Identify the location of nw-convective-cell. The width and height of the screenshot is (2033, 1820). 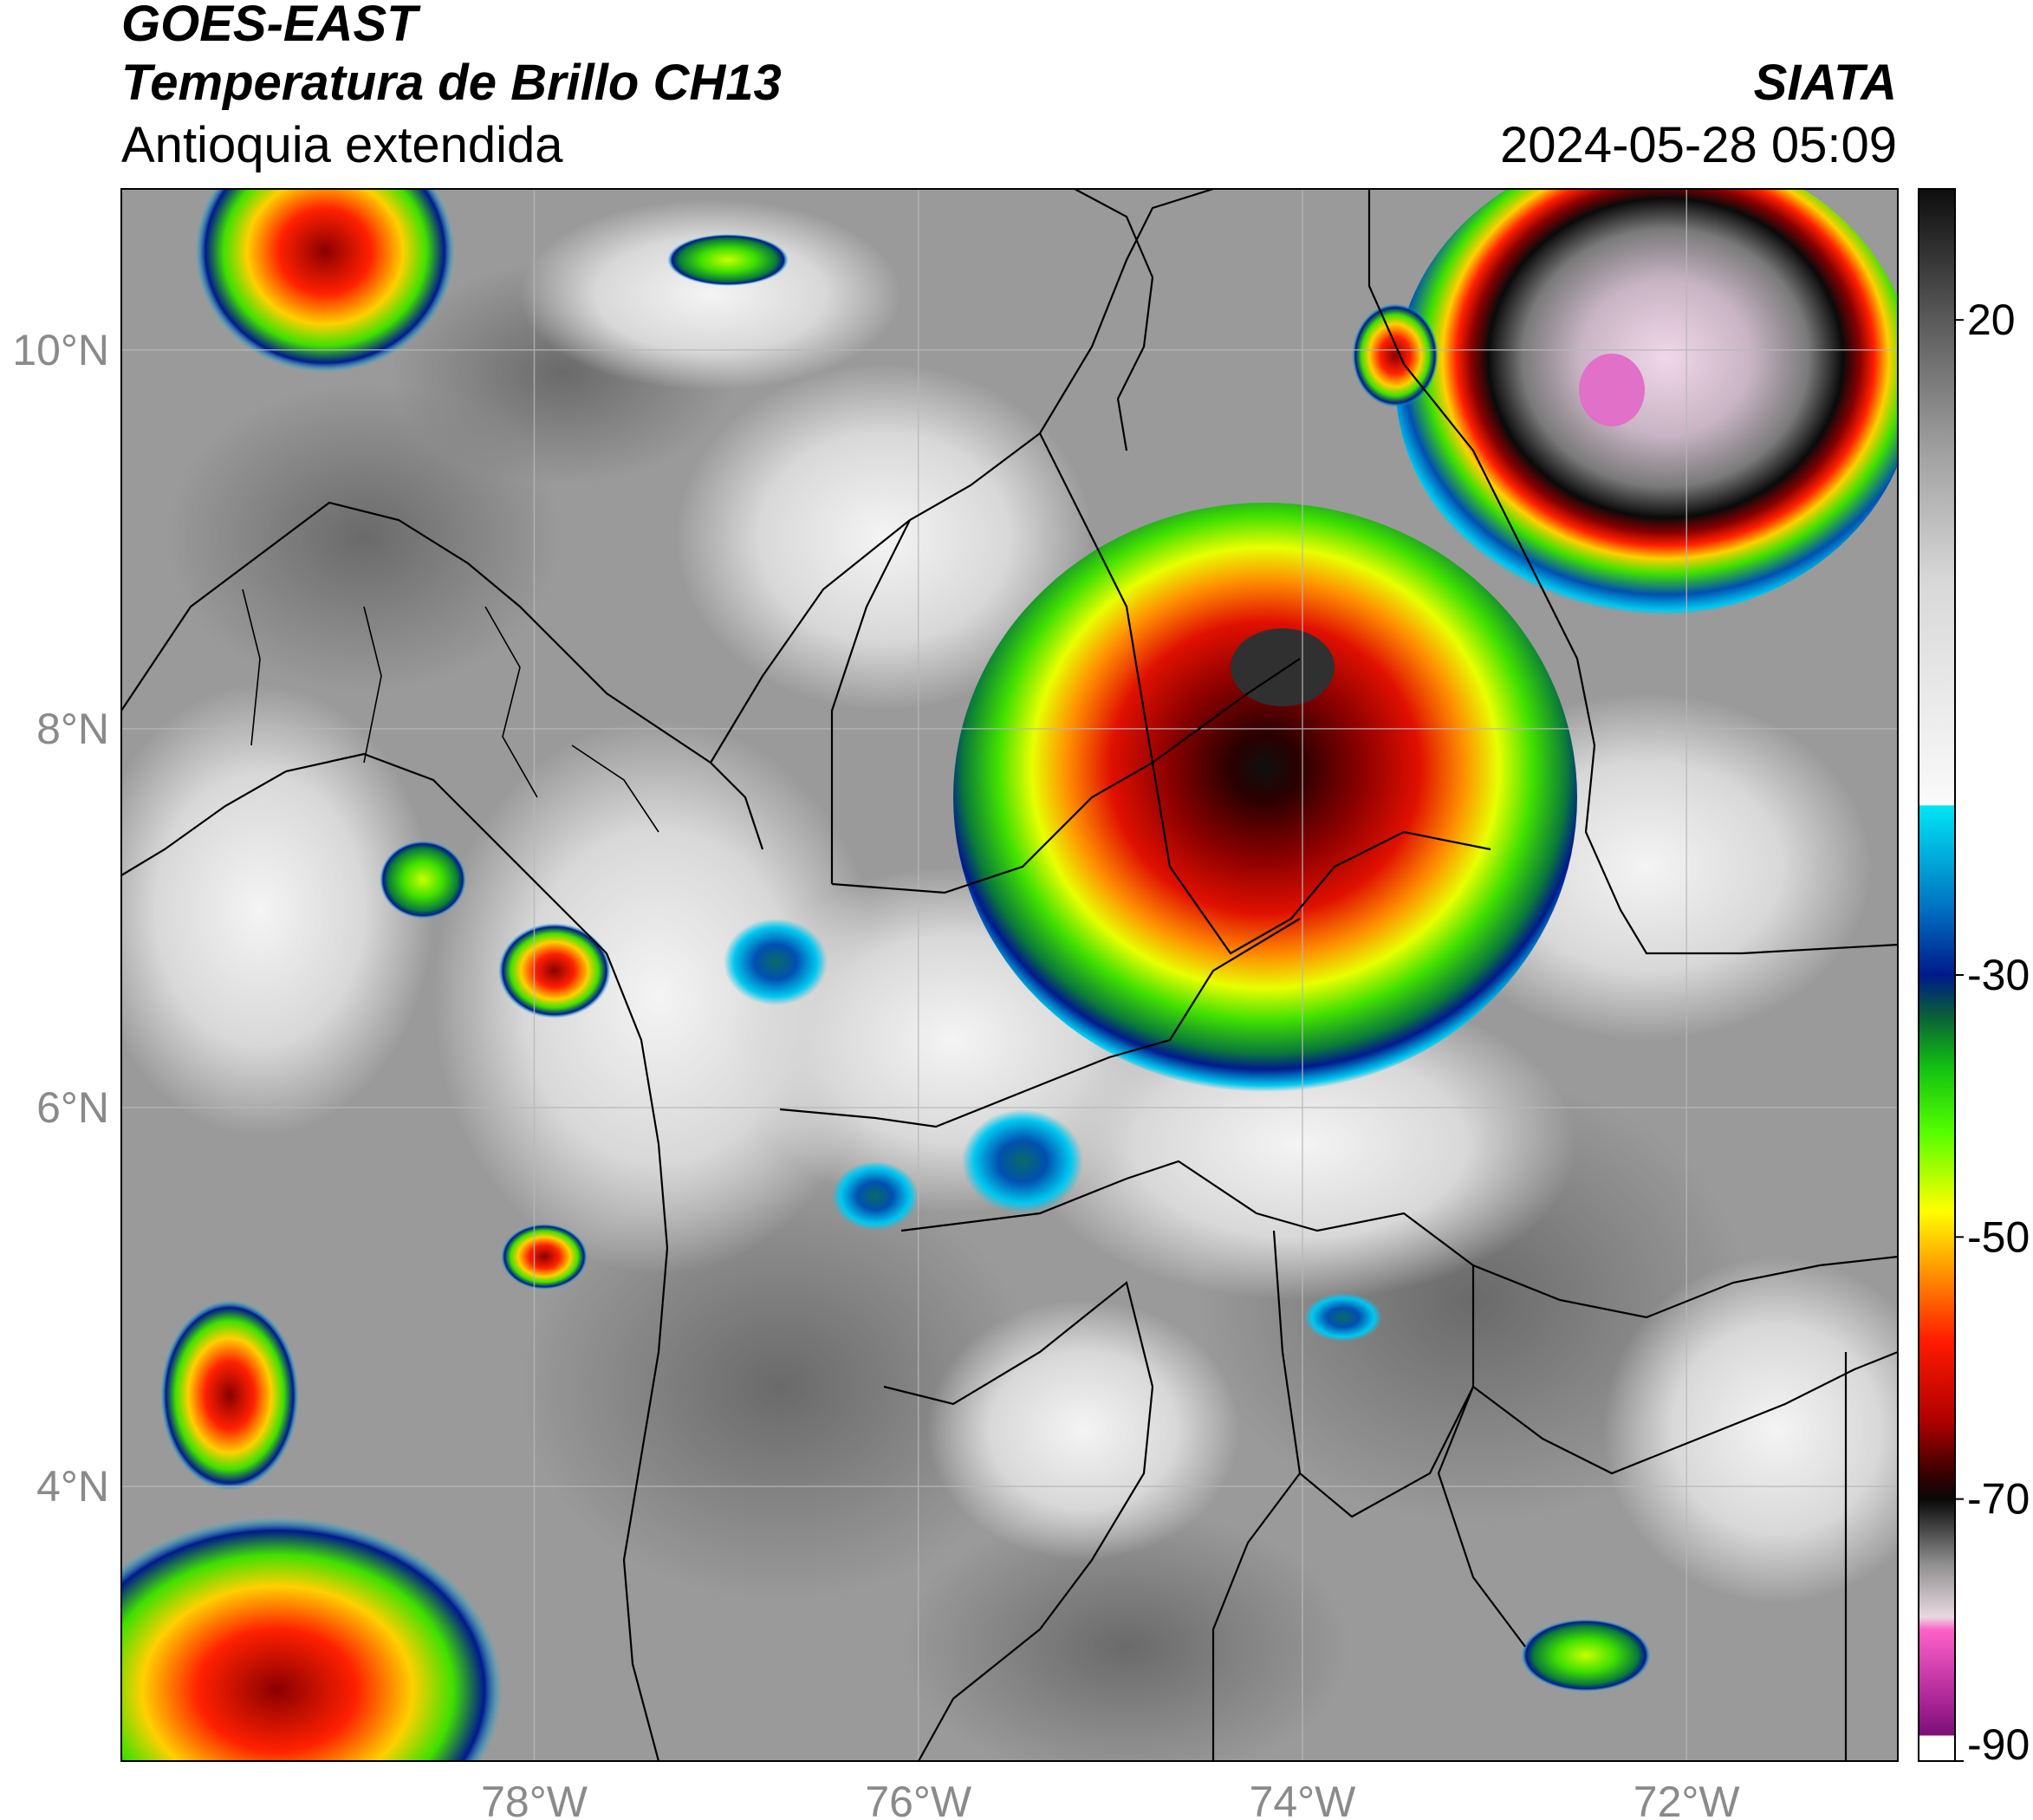
(325, 281).